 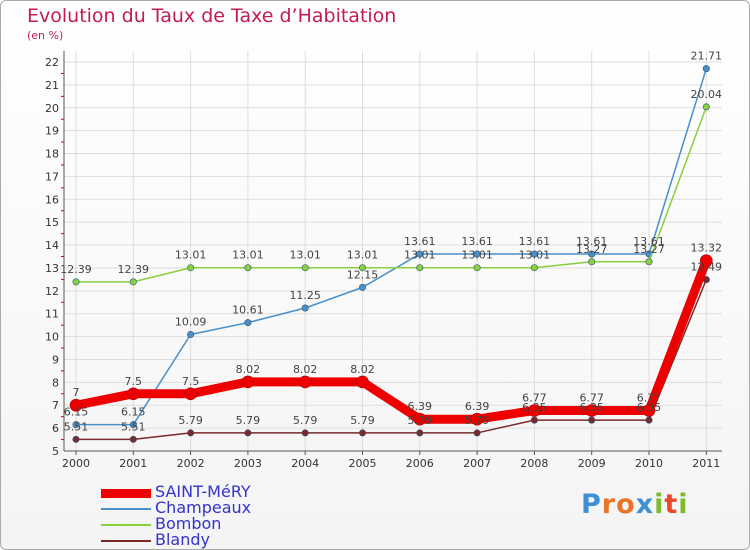 I want to click on y-tick-label: 17, so click(x=52, y=176).